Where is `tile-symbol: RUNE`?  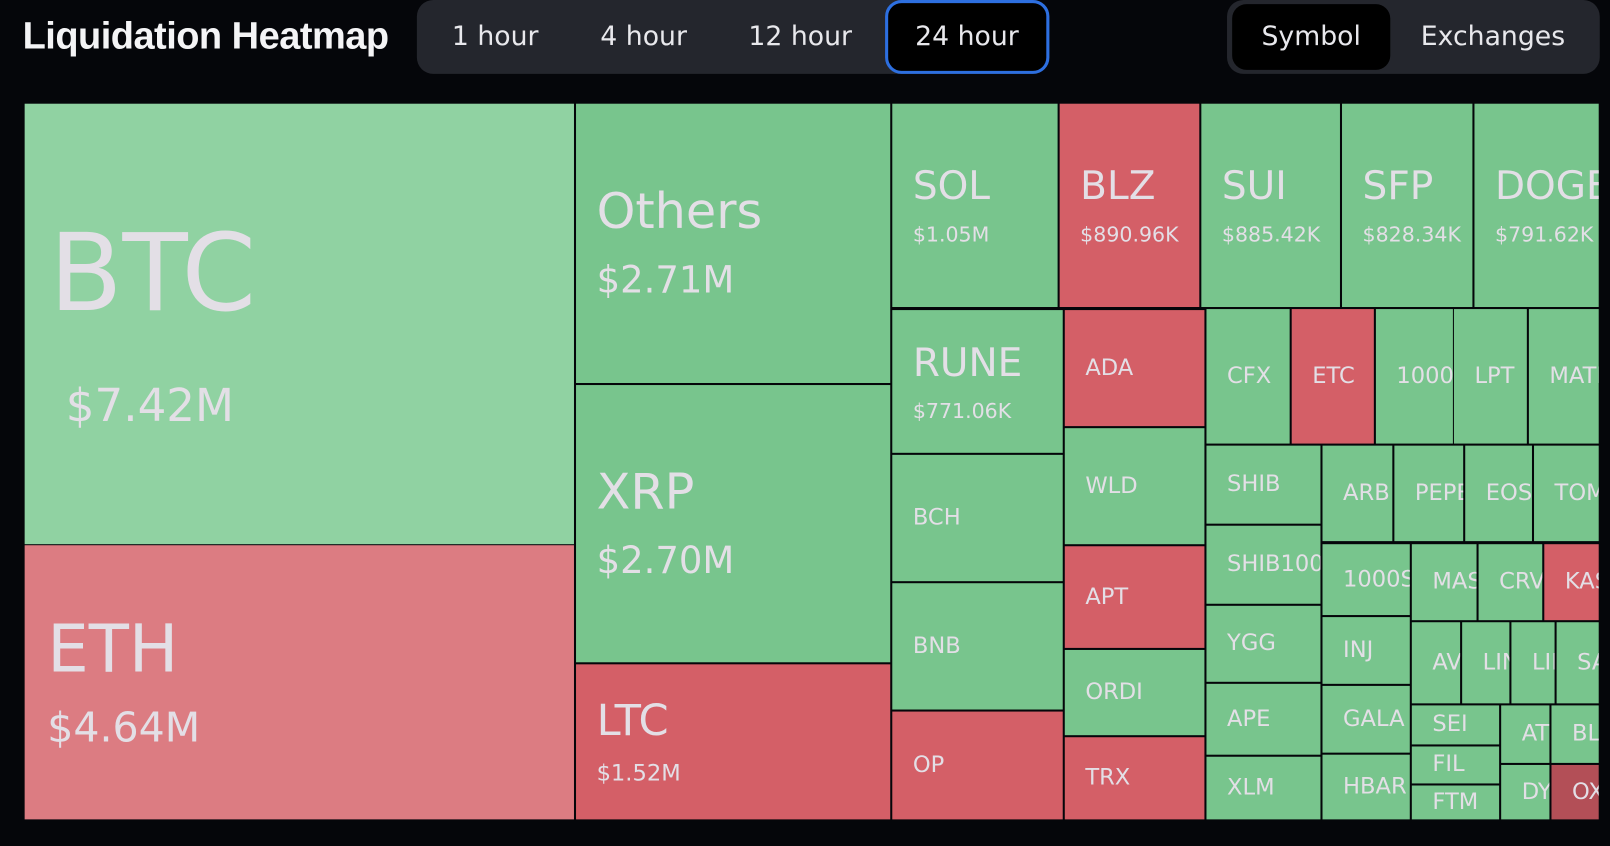 tile-symbol: RUNE is located at coordinates (967, 362).